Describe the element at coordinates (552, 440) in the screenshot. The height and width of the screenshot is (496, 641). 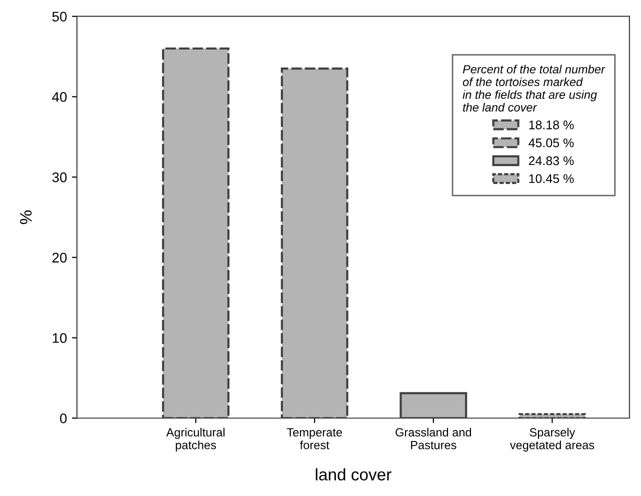
I see `x-tick-label: Sparsely vegetated areas` at that location.